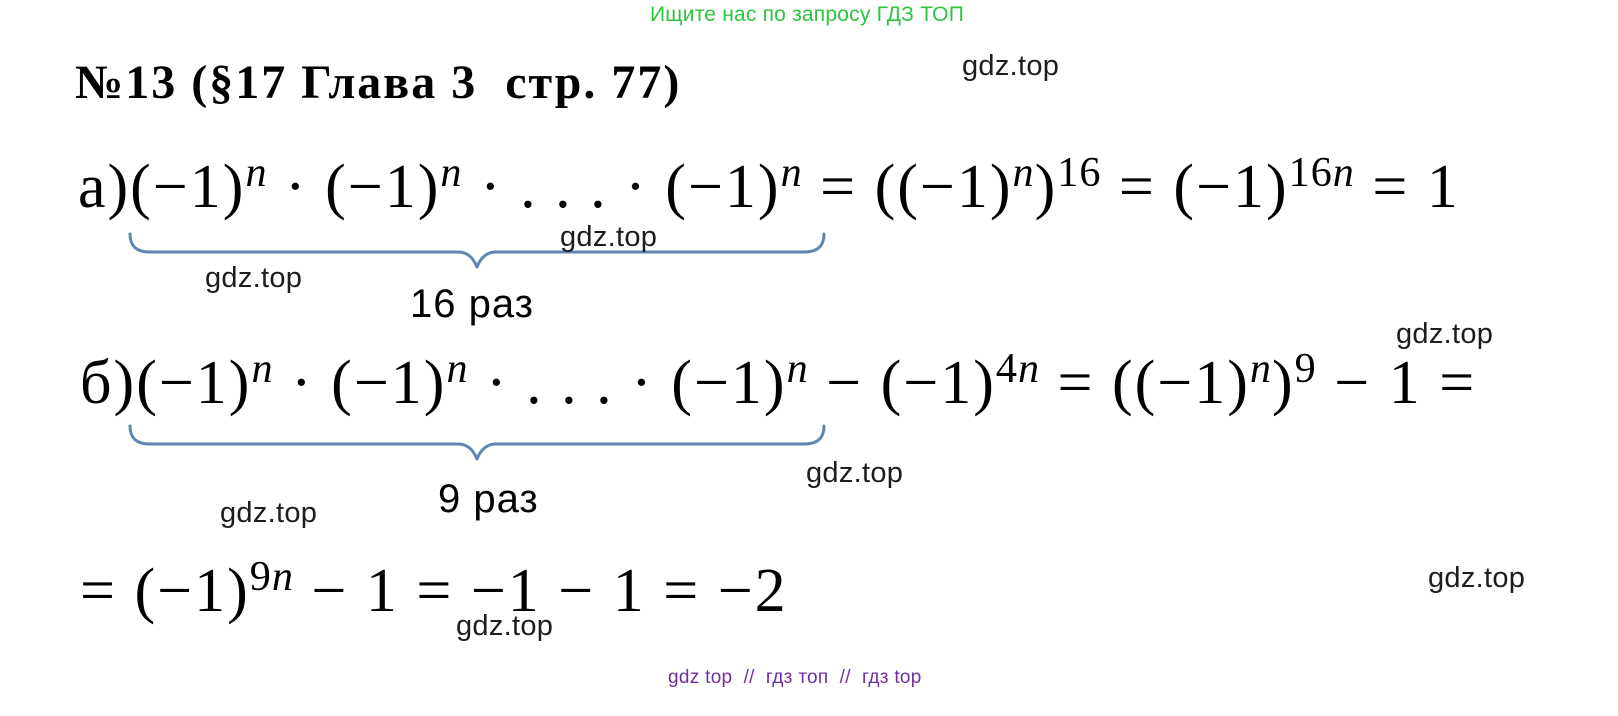 This screenshot has height=716, width=1618. What do you see at coordinates (488, 499) in the screenshot?
I see `repeat-count-label-b: 9 раз` at bounding box center [488, 499].